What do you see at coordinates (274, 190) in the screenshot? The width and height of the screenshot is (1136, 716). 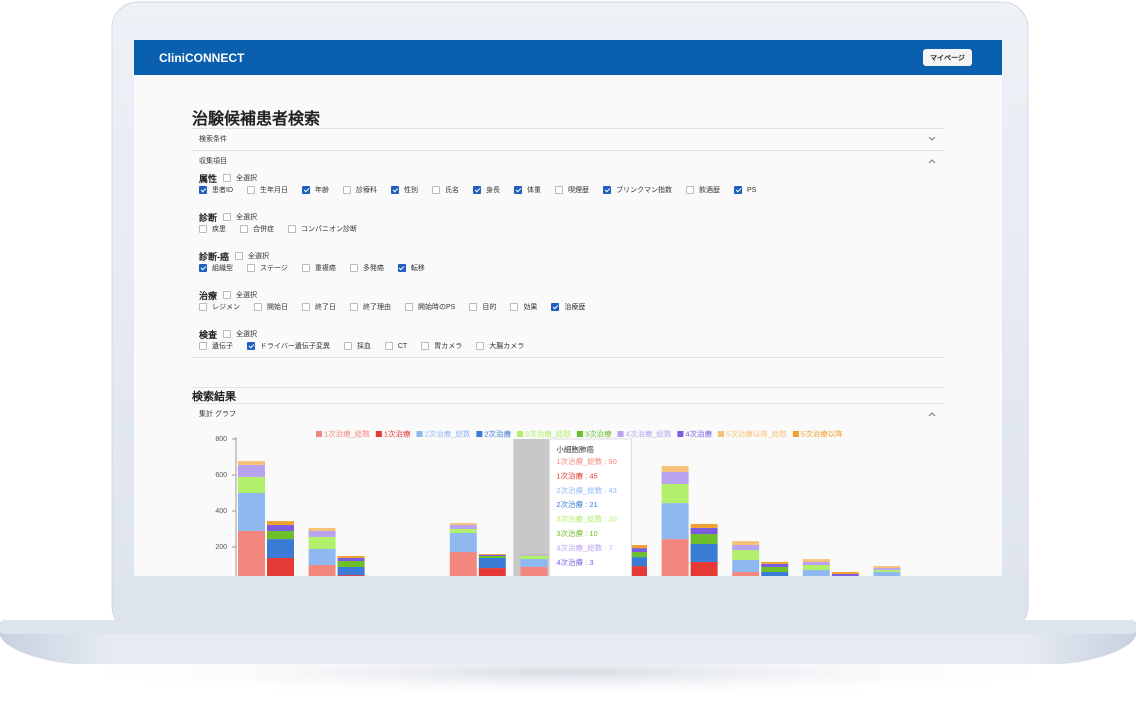 I see `checkbox-label: 生年月日` at bounding box center [274, 190].